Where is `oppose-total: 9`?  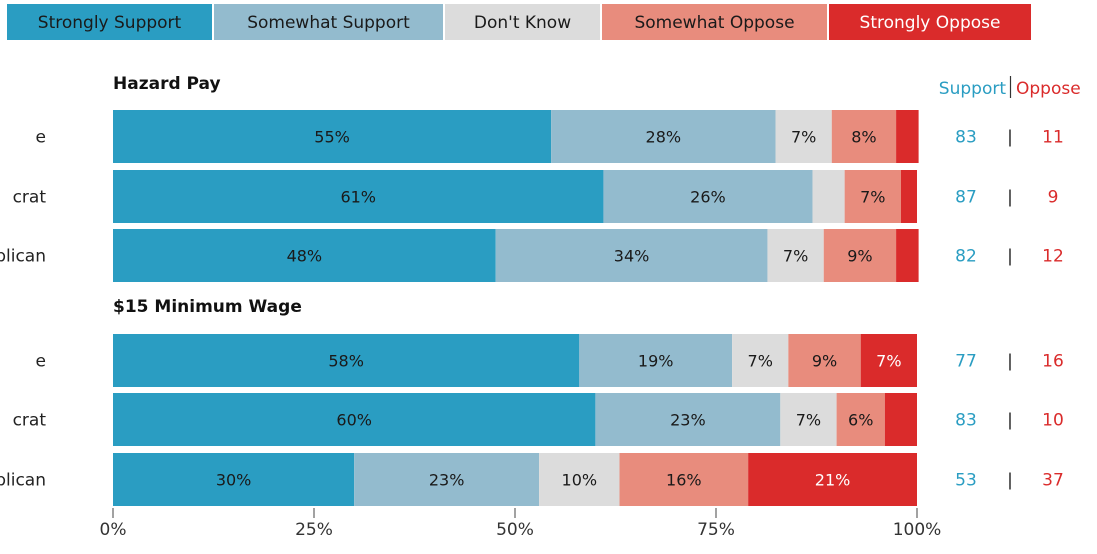 oppose-total: 9 is located at coordinates (1053, 198).